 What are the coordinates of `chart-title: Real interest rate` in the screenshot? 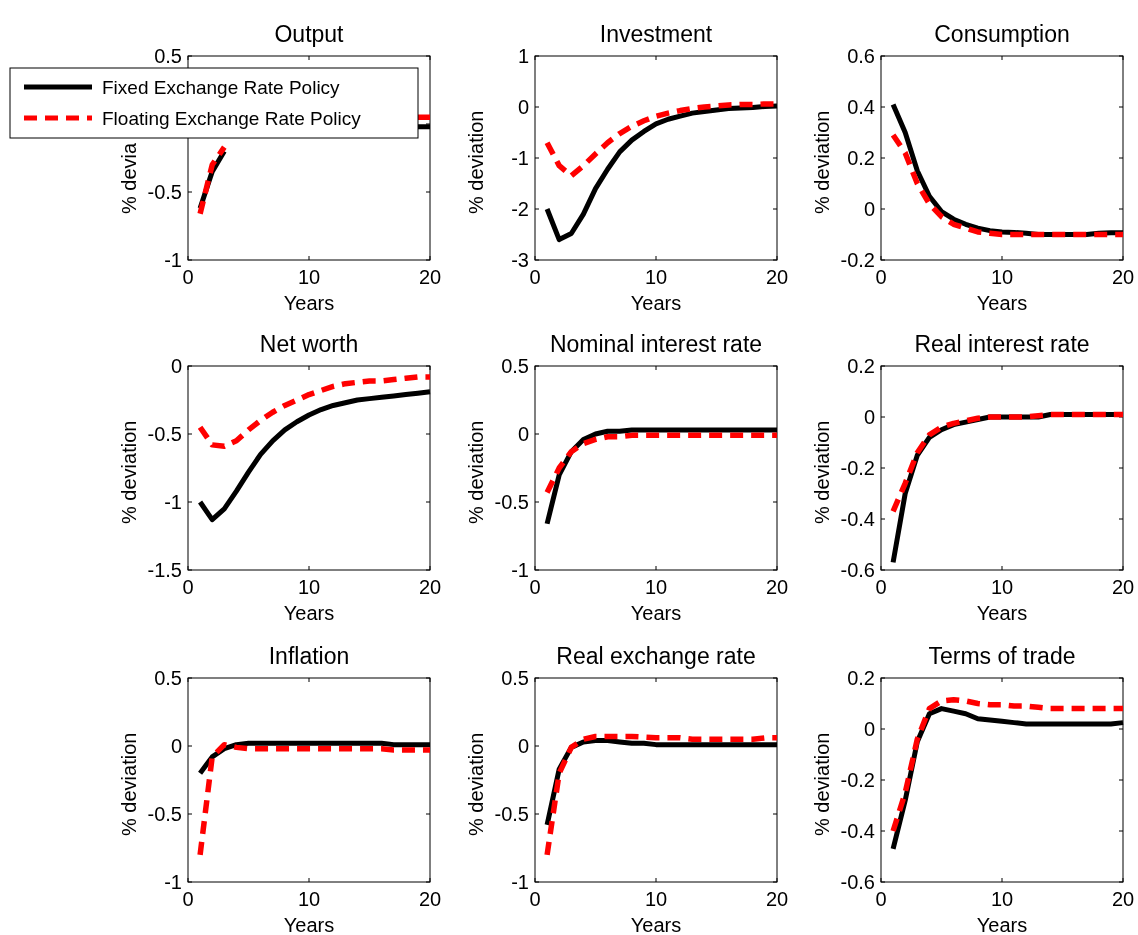 It's located at (1002, 344).